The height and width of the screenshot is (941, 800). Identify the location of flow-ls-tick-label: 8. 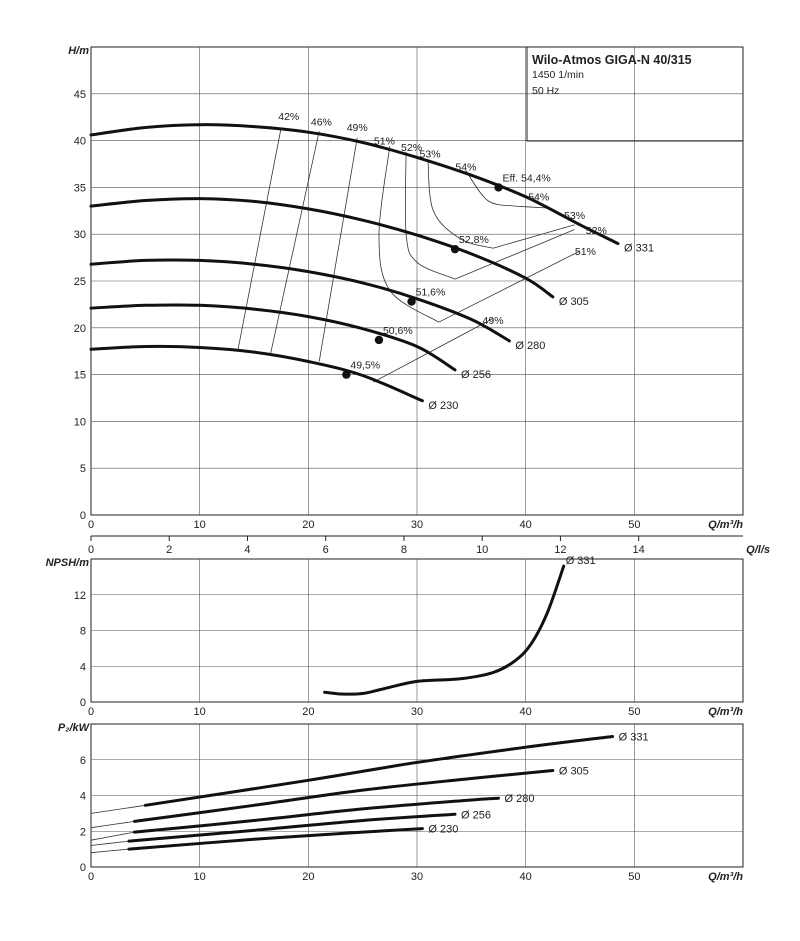
(404, 550).